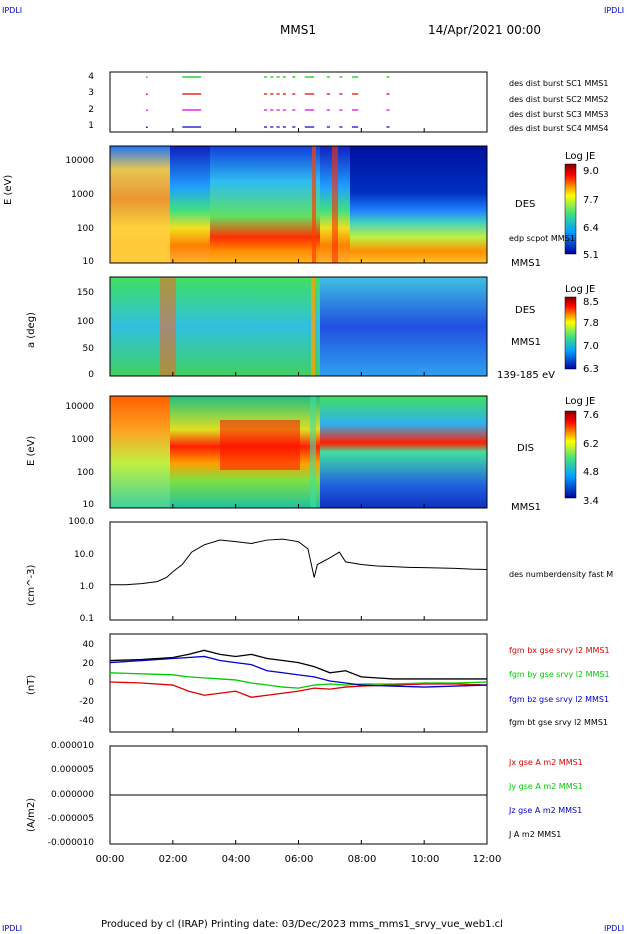  What do you see at coordinates (85, 229) in the screenshot?
I see `des-e-tick-100: 100` at bounding box center [85, 229].